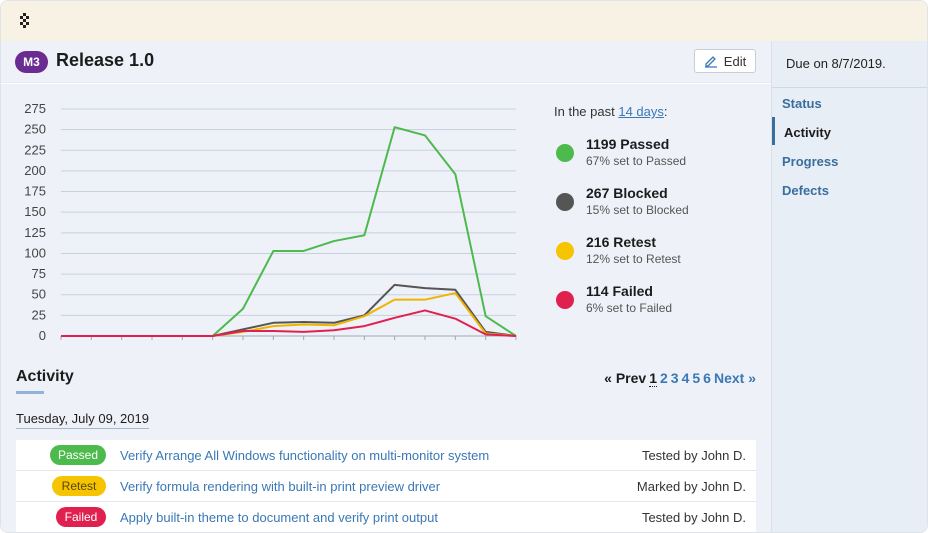  What do you see at coordinates (464, 21) in the screenshot?
I see `top-bar` at bounding box center [464, 21].